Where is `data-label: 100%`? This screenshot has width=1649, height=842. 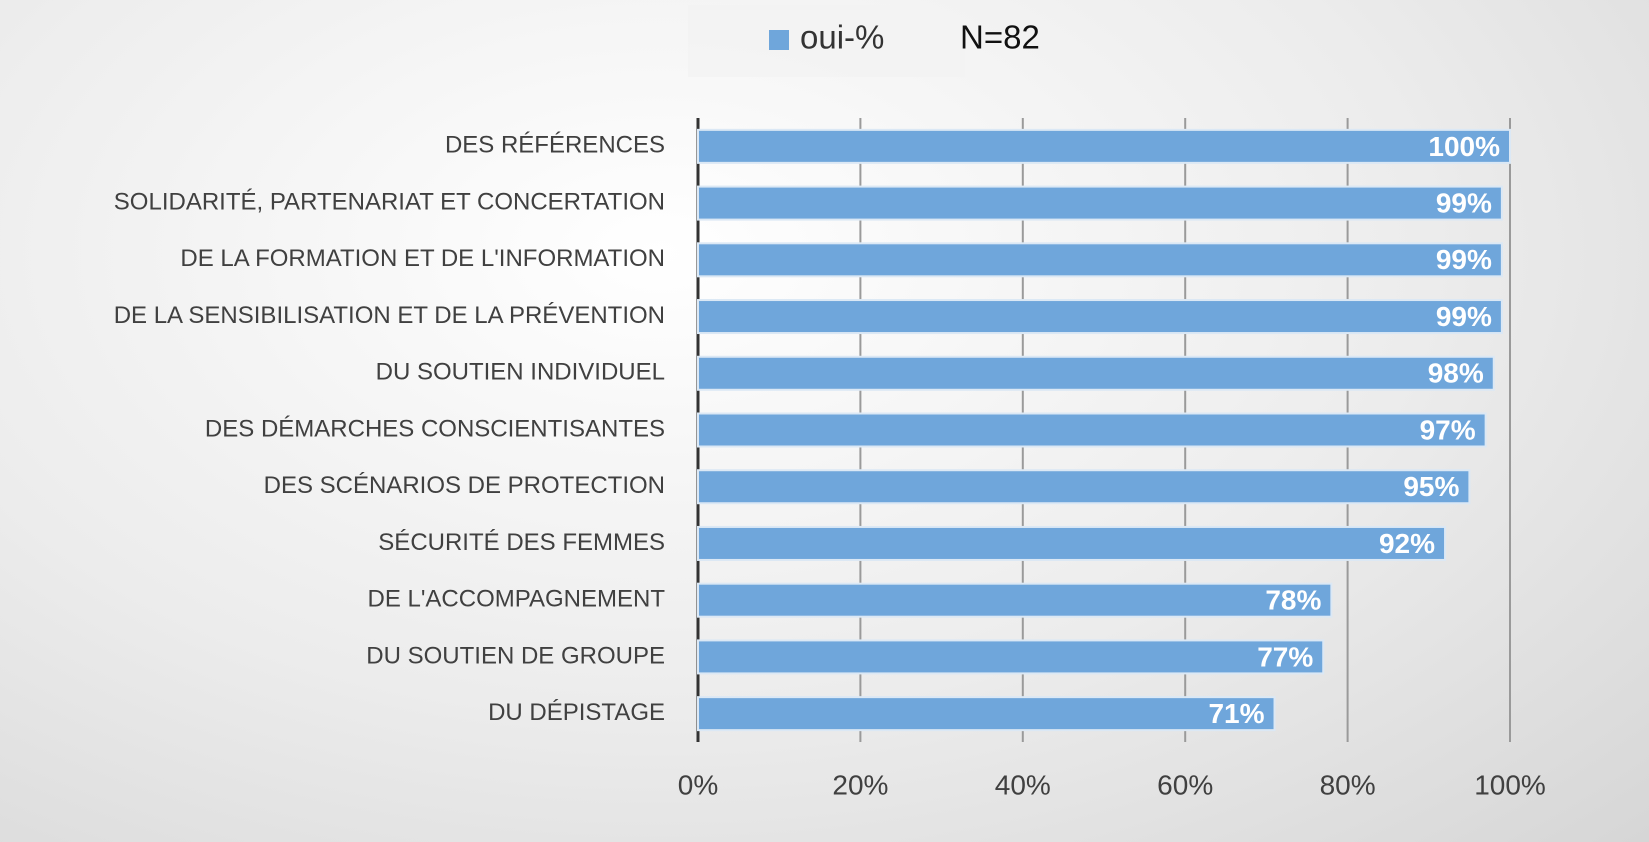 data-label: 100% is located at coordinates (1464, 146).